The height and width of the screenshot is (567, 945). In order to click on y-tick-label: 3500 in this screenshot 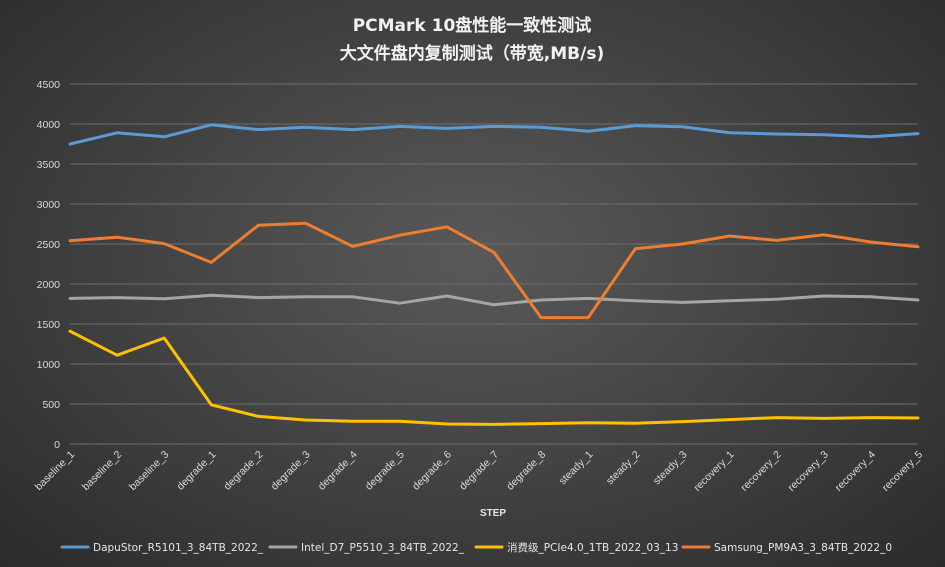, I will do `click(49, 165)`.